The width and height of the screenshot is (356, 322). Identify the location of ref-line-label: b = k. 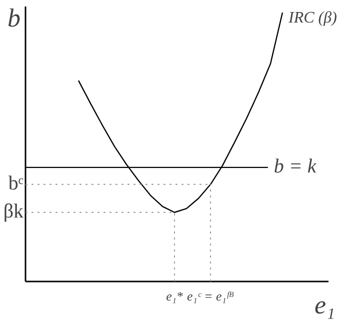
(296, 166).